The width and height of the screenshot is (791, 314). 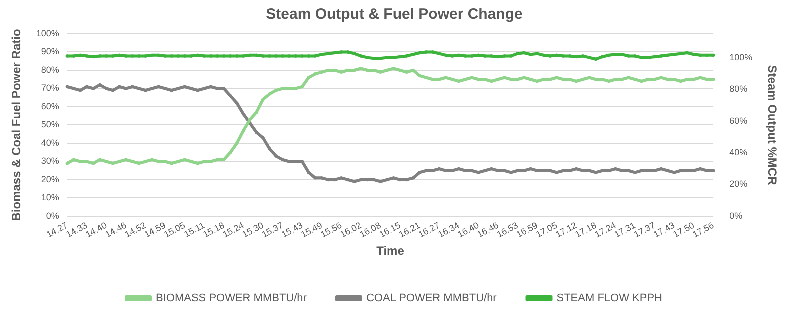 I want to click on y2-tick-label: 80%, so click(x=739, y=89).